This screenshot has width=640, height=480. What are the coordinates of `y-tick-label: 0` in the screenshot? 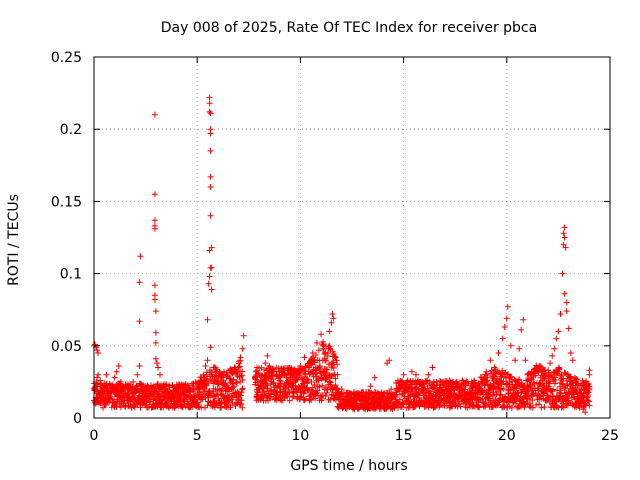 It's located at (77, 419).